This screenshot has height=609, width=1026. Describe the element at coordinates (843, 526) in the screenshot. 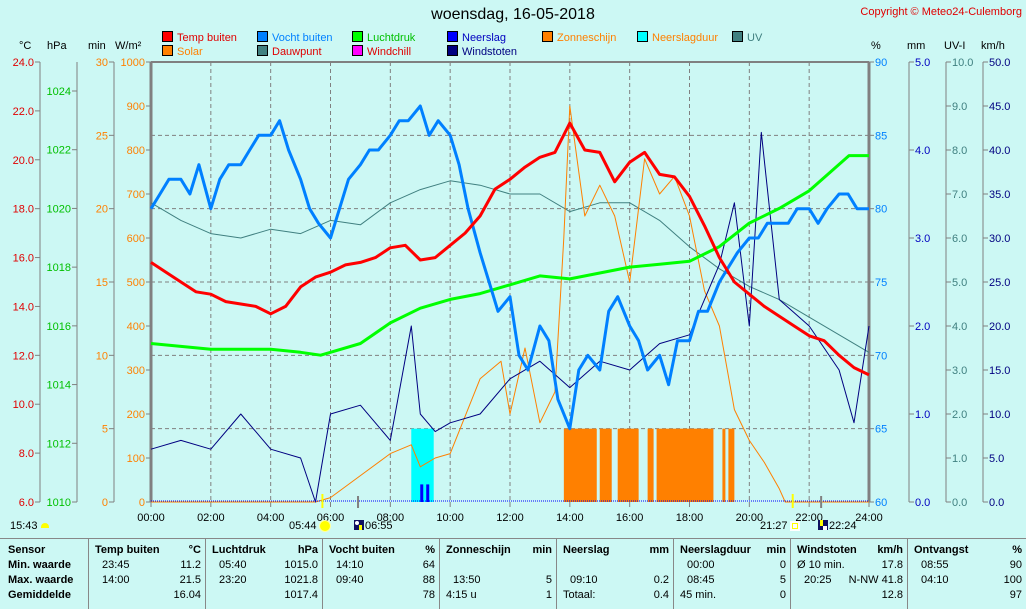

I see `moonset-time: 22:24` at that location.